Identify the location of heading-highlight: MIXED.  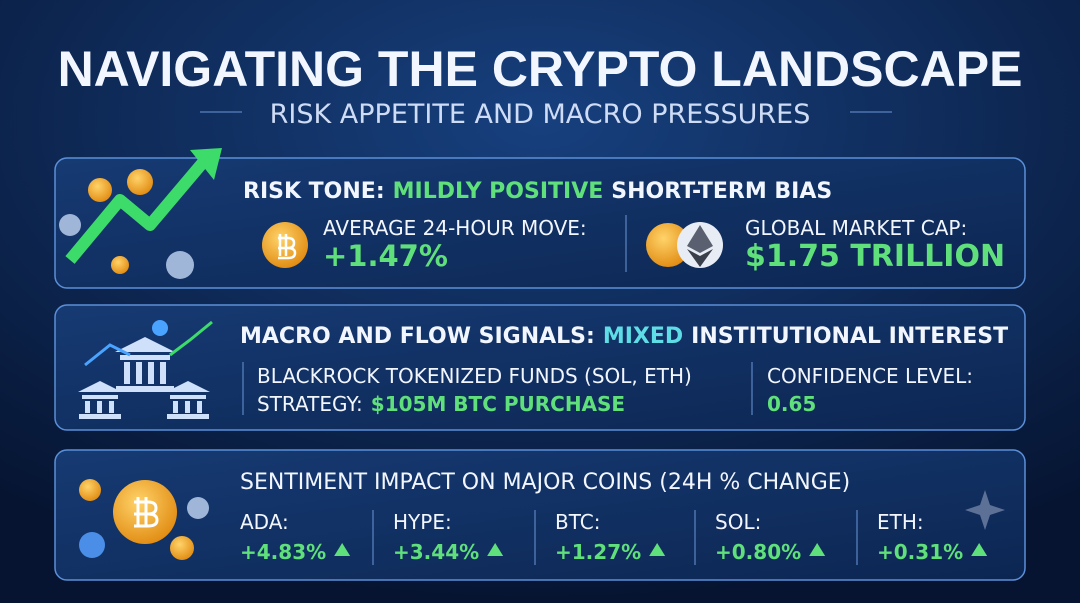
(643, 336).